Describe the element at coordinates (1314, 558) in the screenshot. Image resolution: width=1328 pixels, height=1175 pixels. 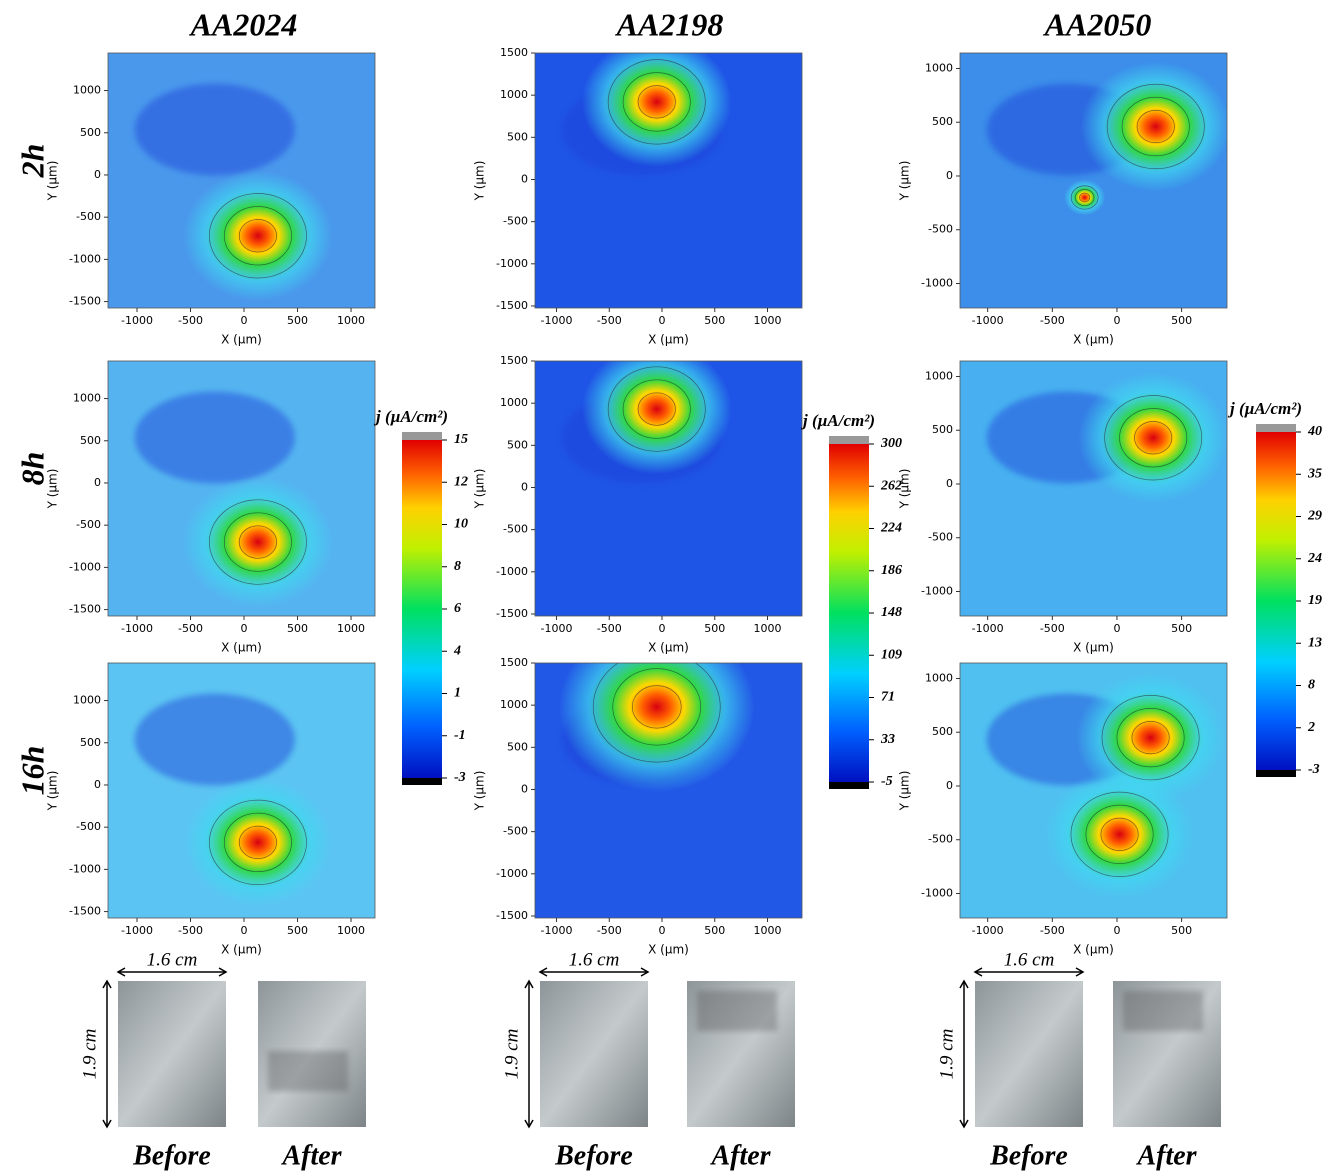
I see `colorbar-label: 24` at that location.